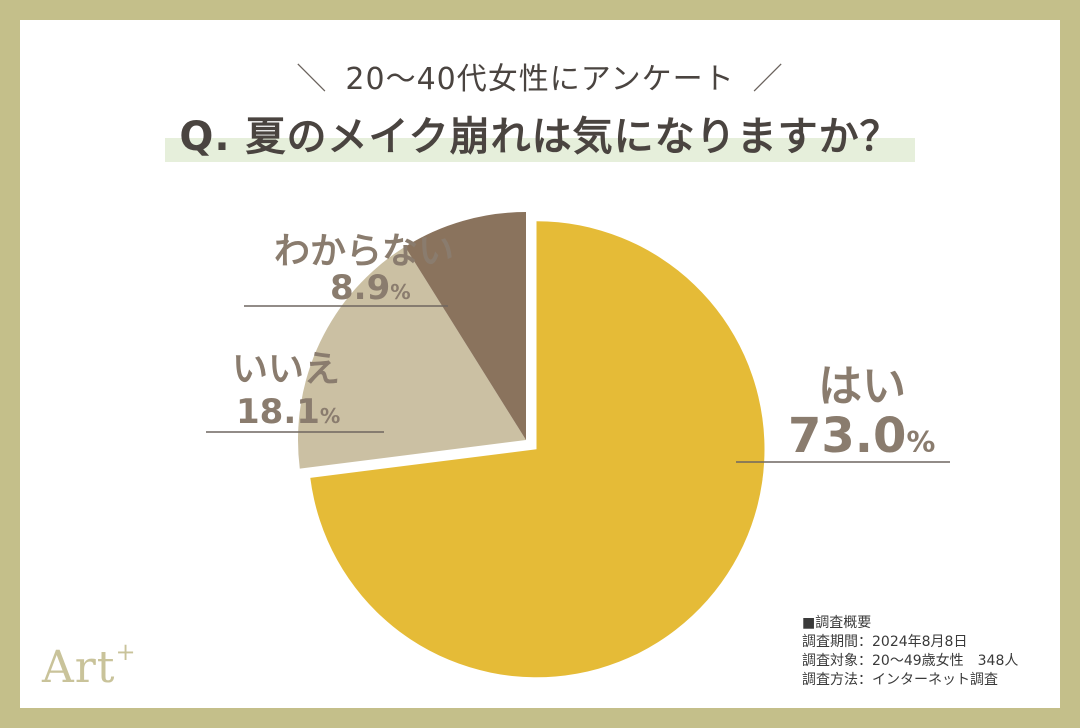 The image size is (1080, 728). I want to click on slice-label-yes: はい, so click(862, 386).